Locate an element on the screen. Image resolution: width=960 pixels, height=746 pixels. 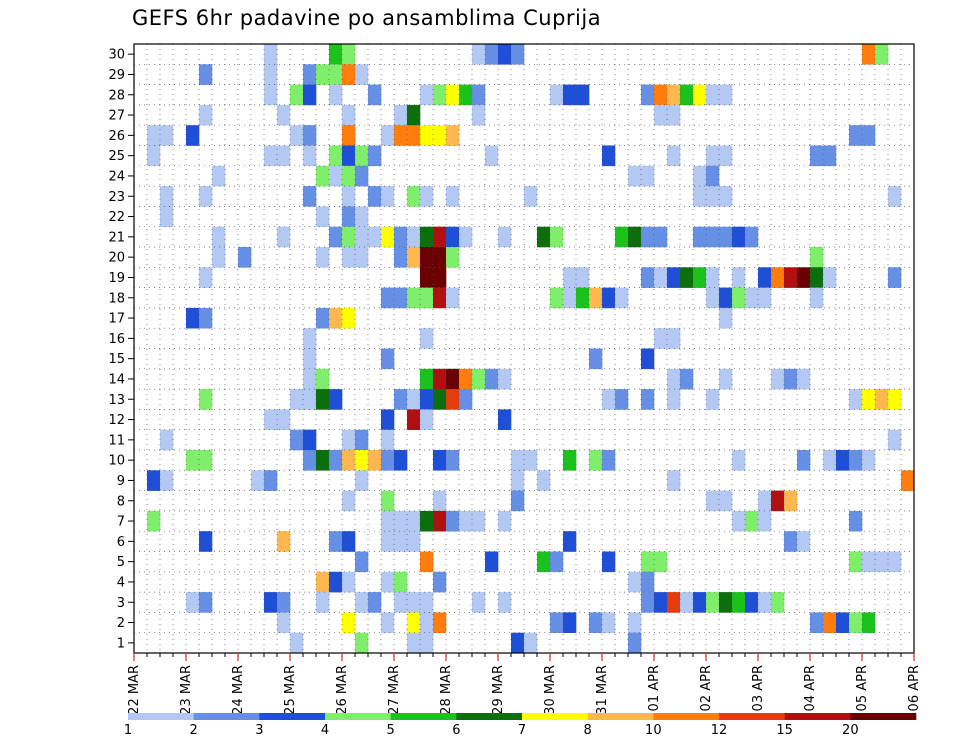
x-tick-label: 24 MAR is located at coordinates (238, 690).